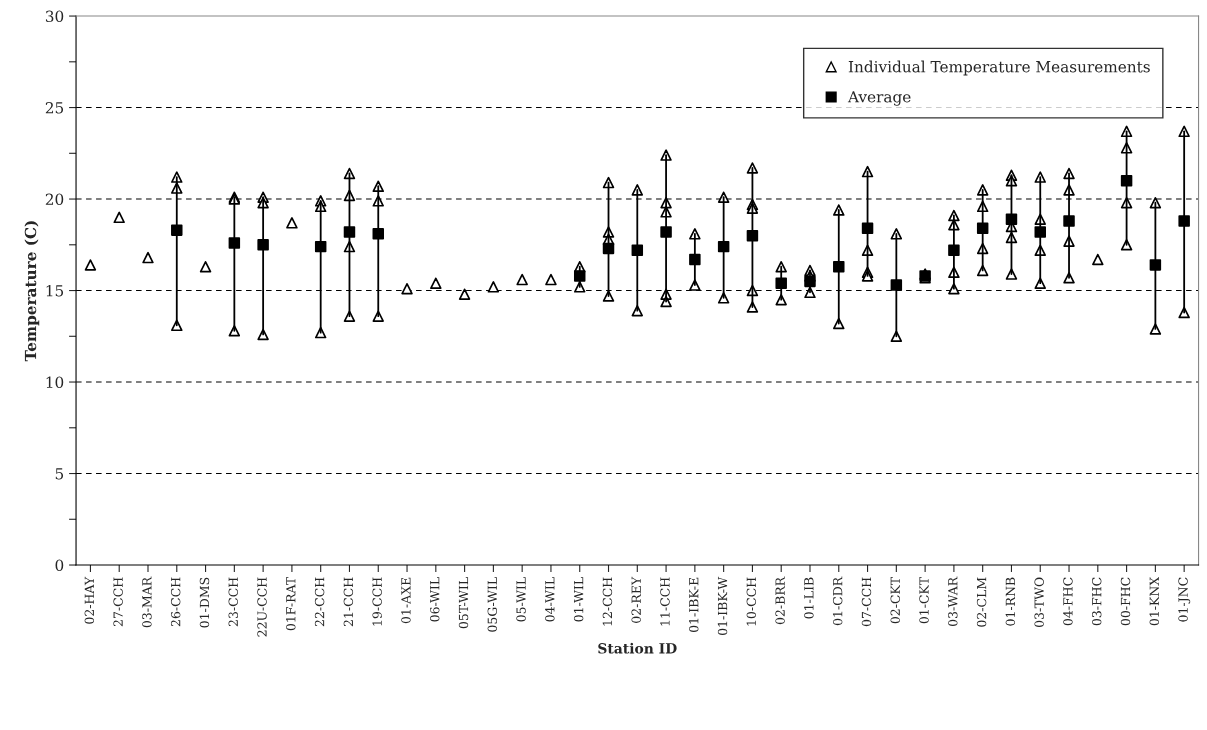 The width and height of the screenshot is (1207, 730). What do you see at coordinates (521, 599) in the screenshot?
I see `x-tick-label: 05-WIL` at bounding box center [521, 599].